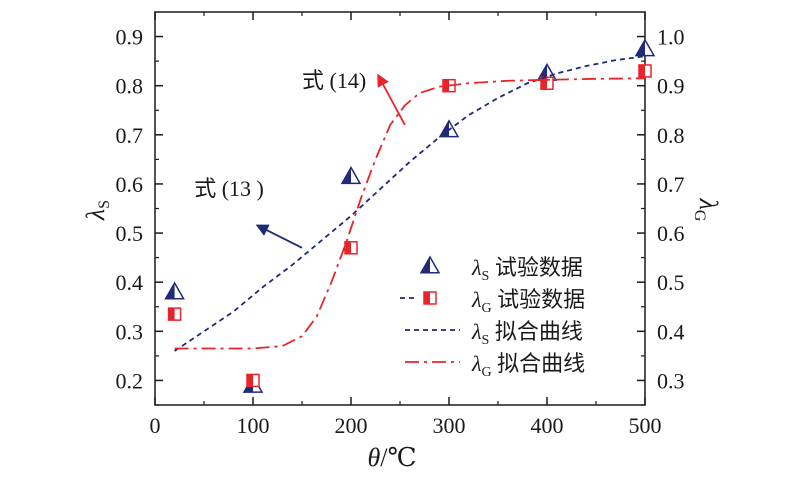 Image resolution: width=800 pixels, height=478 pixels. What do you see at coordinates (528, 365) in the screenshot?
I see `legend-label: λG 拟合曲线` at bounding box center [528, 365].